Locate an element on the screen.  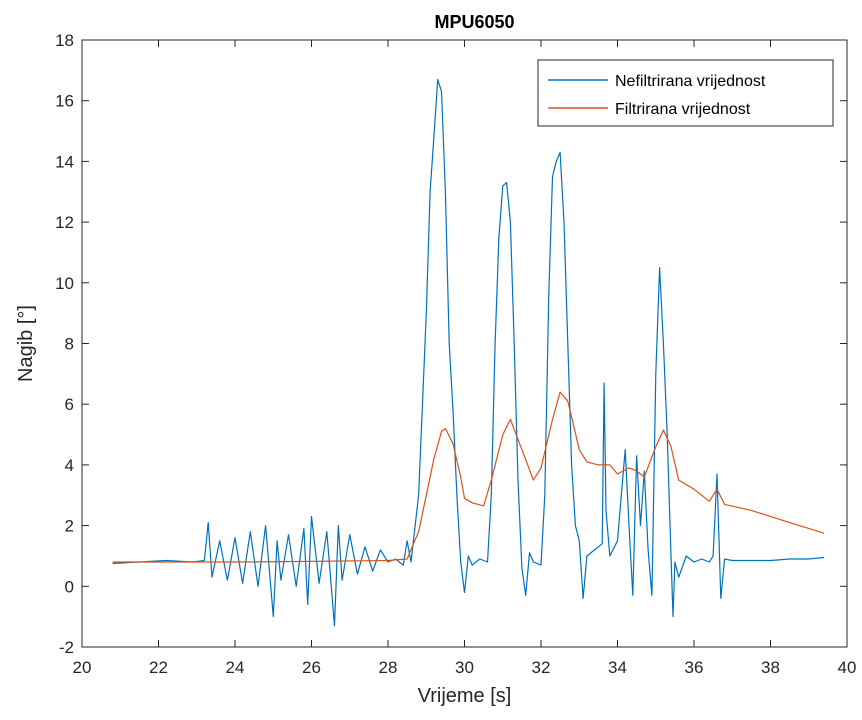
y-tick-label-5: 8 is located at coordinates (69, 344).